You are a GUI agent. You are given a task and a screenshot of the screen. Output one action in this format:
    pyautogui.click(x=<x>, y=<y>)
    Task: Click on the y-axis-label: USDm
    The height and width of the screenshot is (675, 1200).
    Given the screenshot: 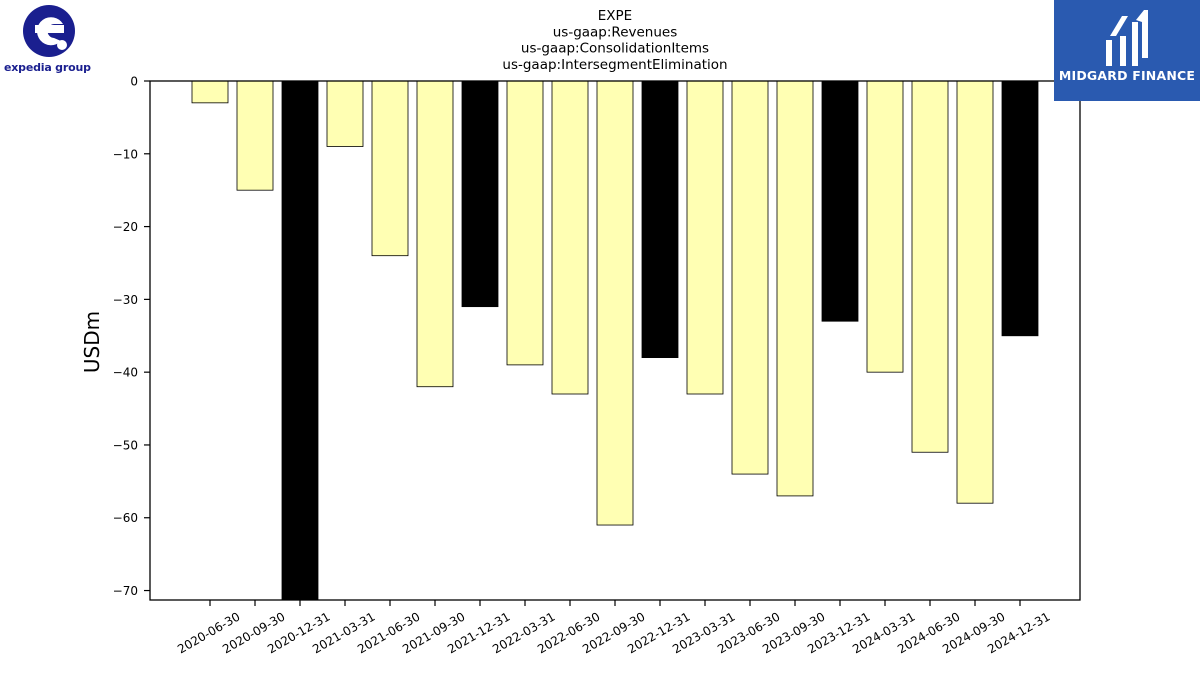 What is the action you would take?
    pyautogui.click(x=92, y=342)
    